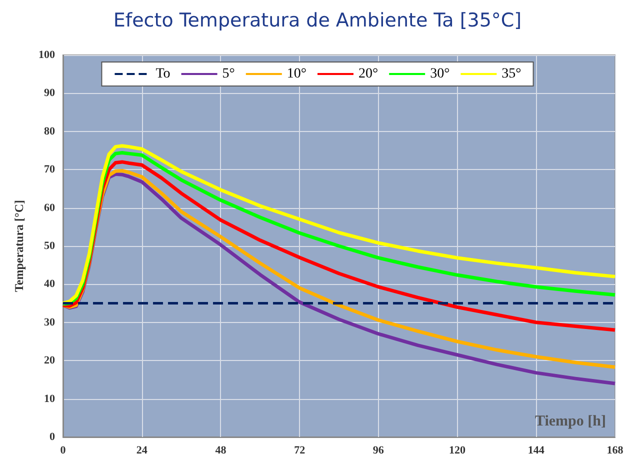  Describe the element at coordinates (228, 74) in the screenshot. I see `legend-label: 5°` at that location.